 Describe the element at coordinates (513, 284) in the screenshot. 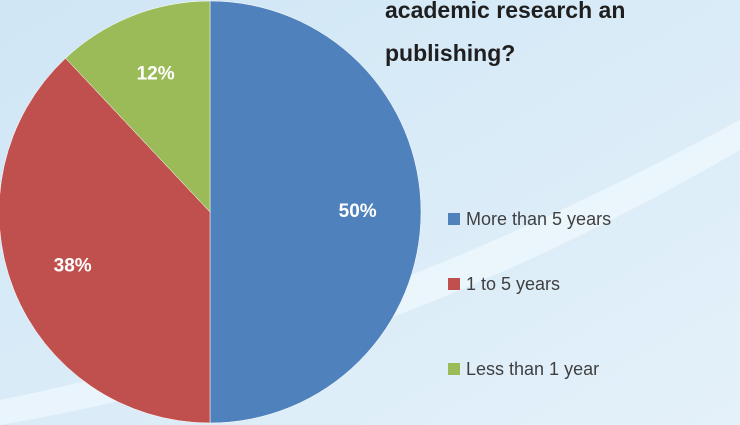

I see `legend-label: 1 to 5 years` at that location.